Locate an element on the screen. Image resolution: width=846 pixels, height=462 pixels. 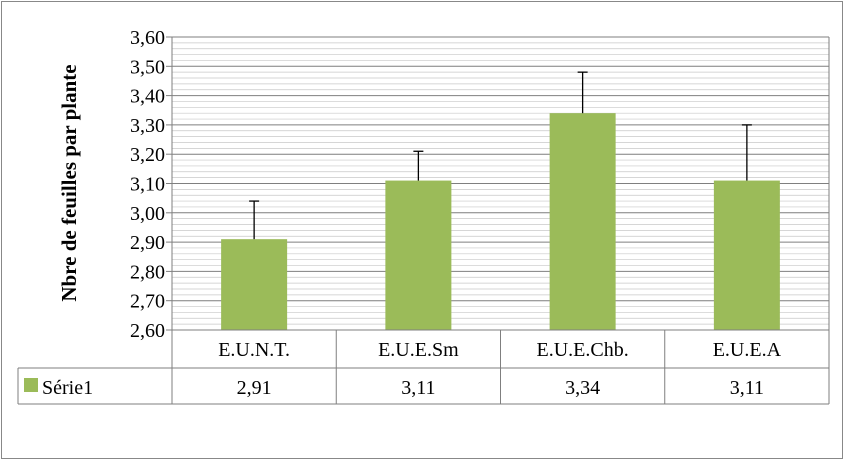
y-tick-label: 2,70 is located at coordinates (147, 302).